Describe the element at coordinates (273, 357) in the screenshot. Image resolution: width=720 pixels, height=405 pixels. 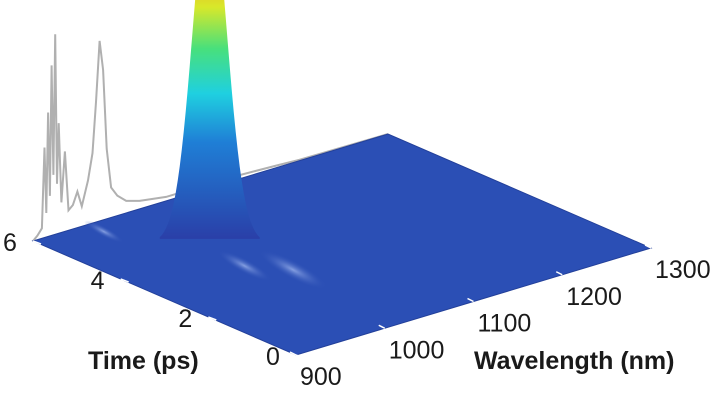
I see `y-tick-0-label: 0` at that location.